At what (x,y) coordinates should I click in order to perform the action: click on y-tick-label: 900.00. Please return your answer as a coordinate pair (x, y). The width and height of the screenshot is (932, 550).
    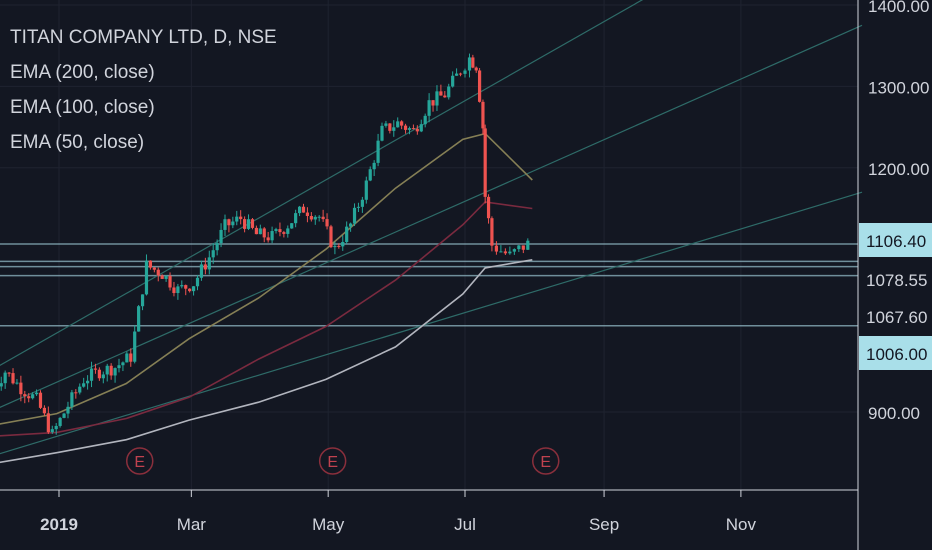
    Looking at the image, I should click on (894, 413).